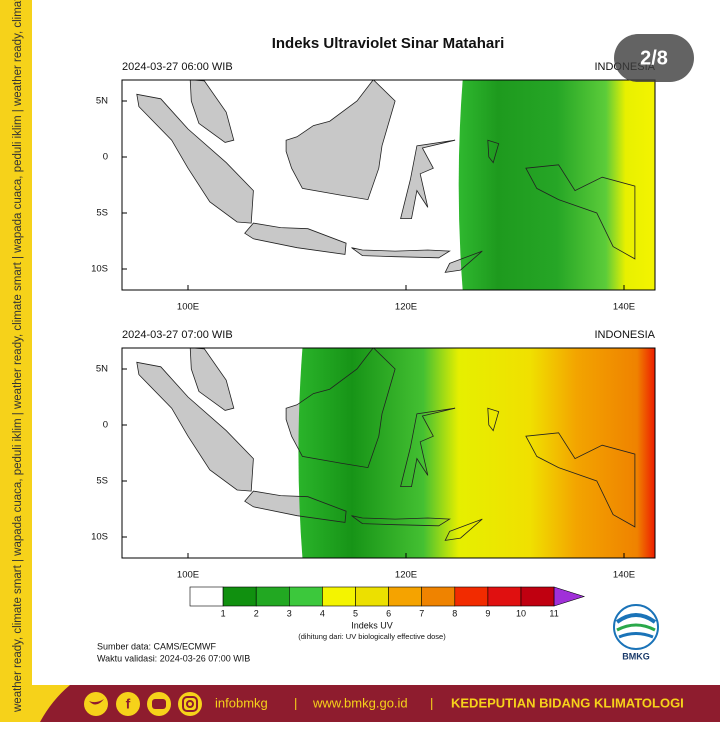  What do you see at coordinates (223, 613) in the screenshot?
I see `colorbar-label: 1` at bounding box center [223, 613].